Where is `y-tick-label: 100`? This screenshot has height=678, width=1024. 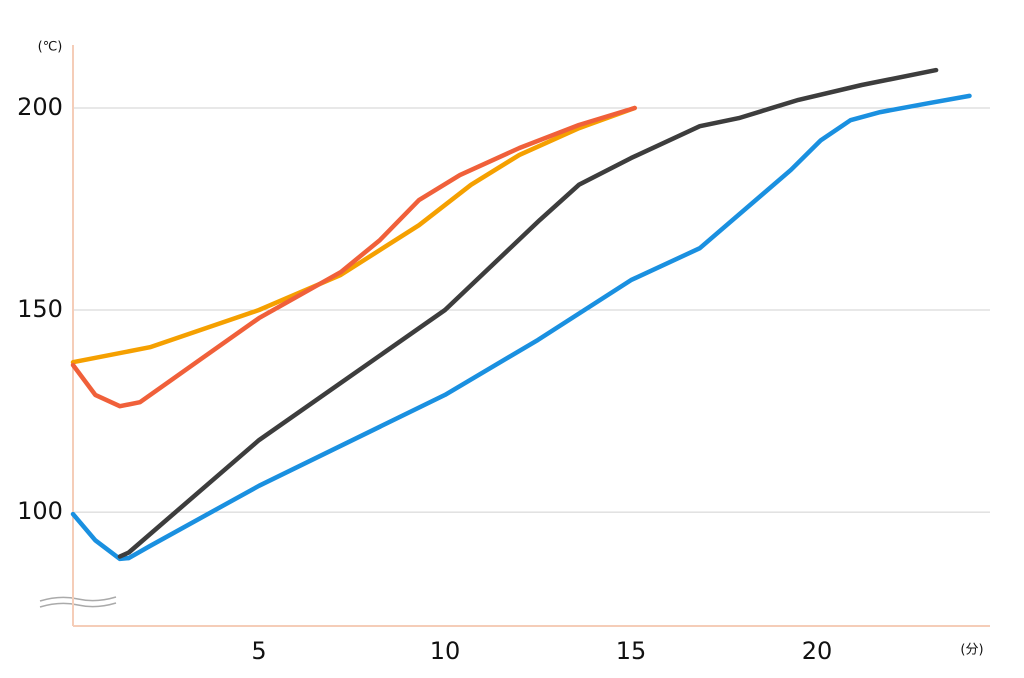 y-tick-label: 100 is located at coordinates (40, 511).